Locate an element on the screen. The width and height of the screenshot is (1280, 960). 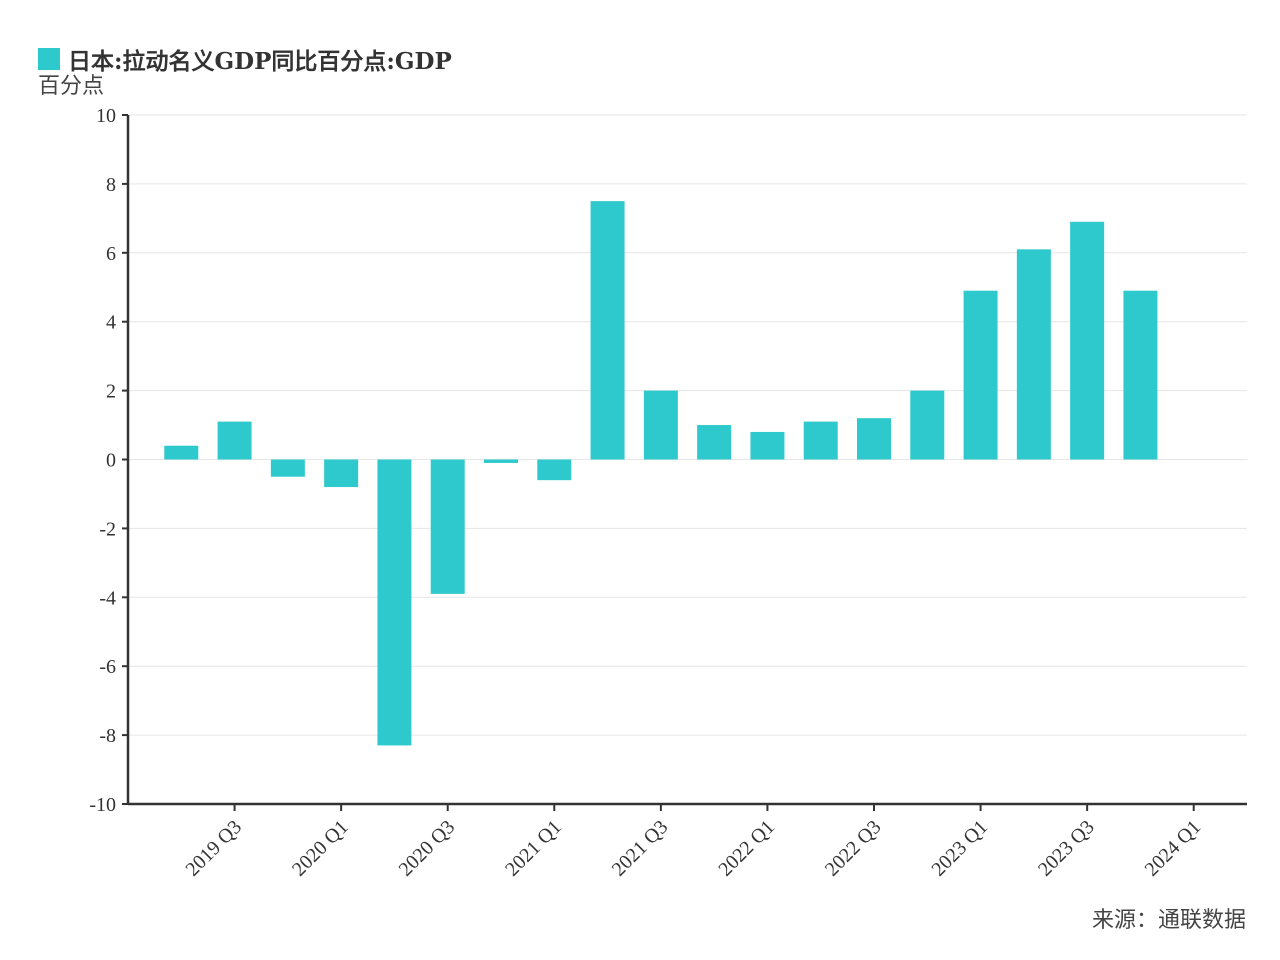
x-tick-label: 2024 Q1 is located at coordinates (1173, 848).